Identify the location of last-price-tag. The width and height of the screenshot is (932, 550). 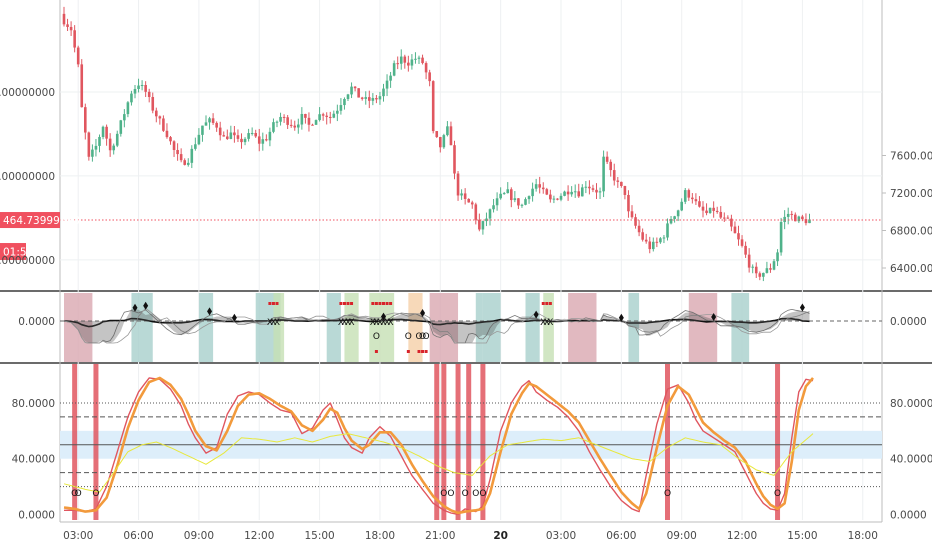
(30, 220).